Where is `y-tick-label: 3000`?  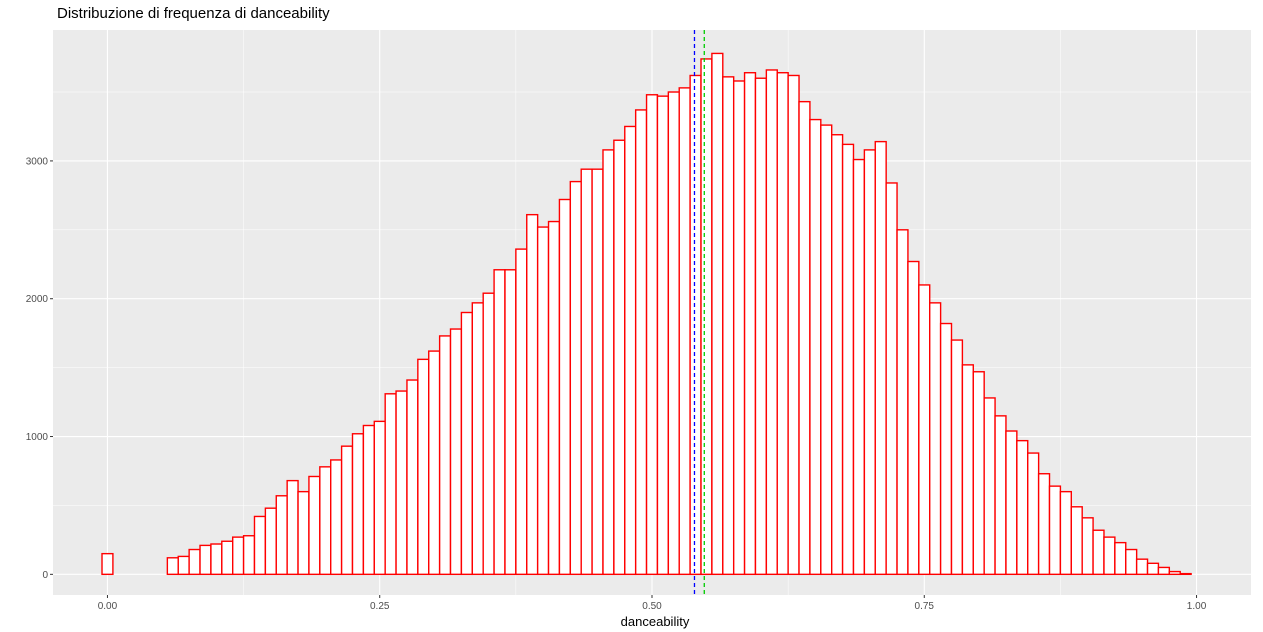 y-tick-label: 3000 is located at coordinates (37, 161).